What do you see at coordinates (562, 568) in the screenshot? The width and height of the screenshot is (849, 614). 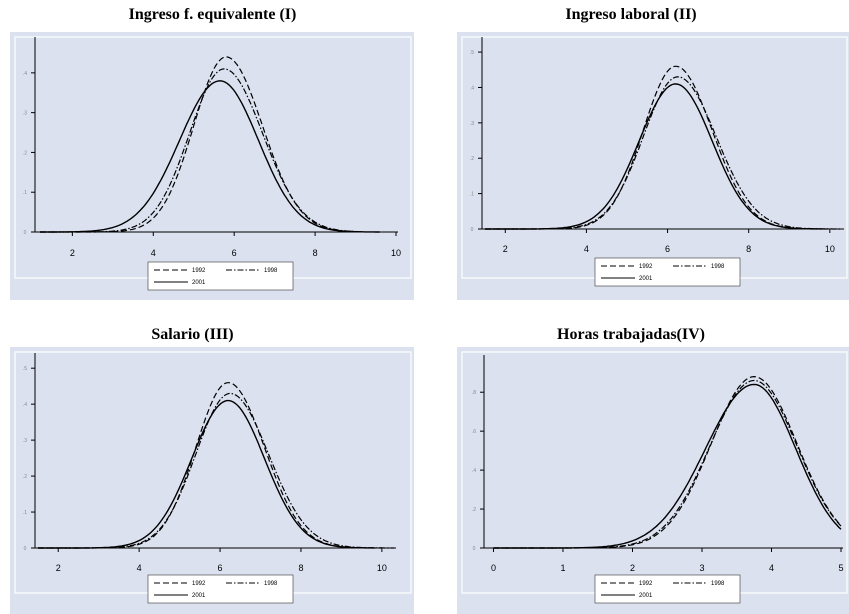 I see `x-tick-label: 1` at bounding box center [562, 568].